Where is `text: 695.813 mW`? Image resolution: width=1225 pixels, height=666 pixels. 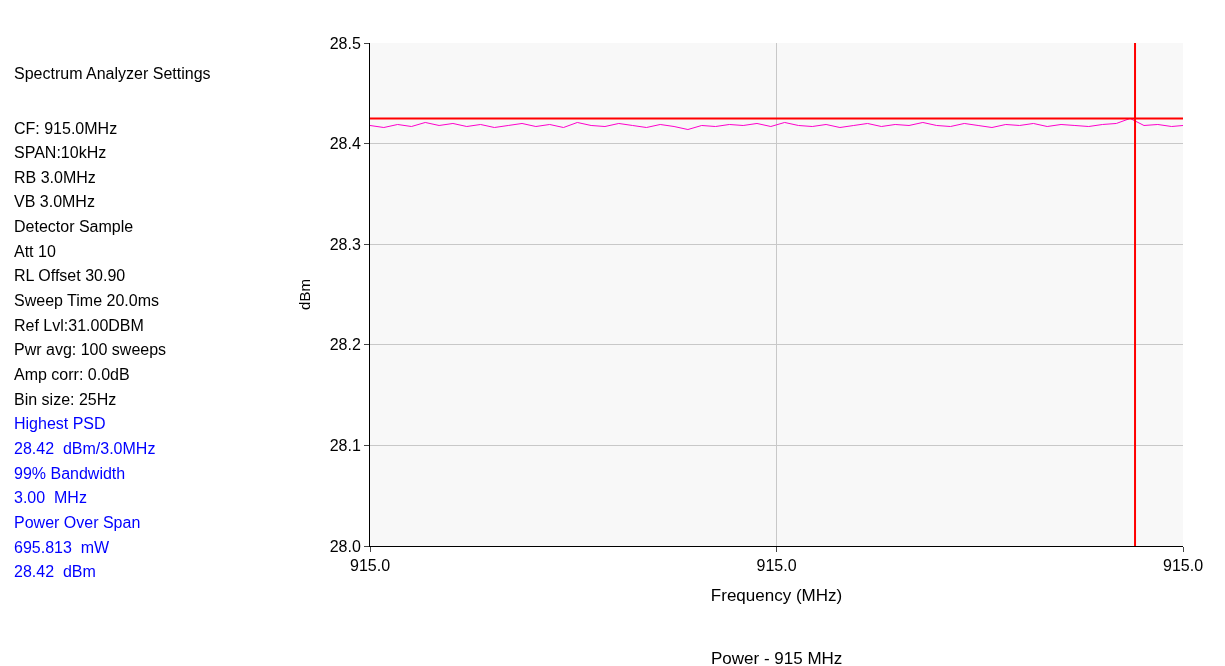 text: 695.813 mW is located at coordinates (62, 547).